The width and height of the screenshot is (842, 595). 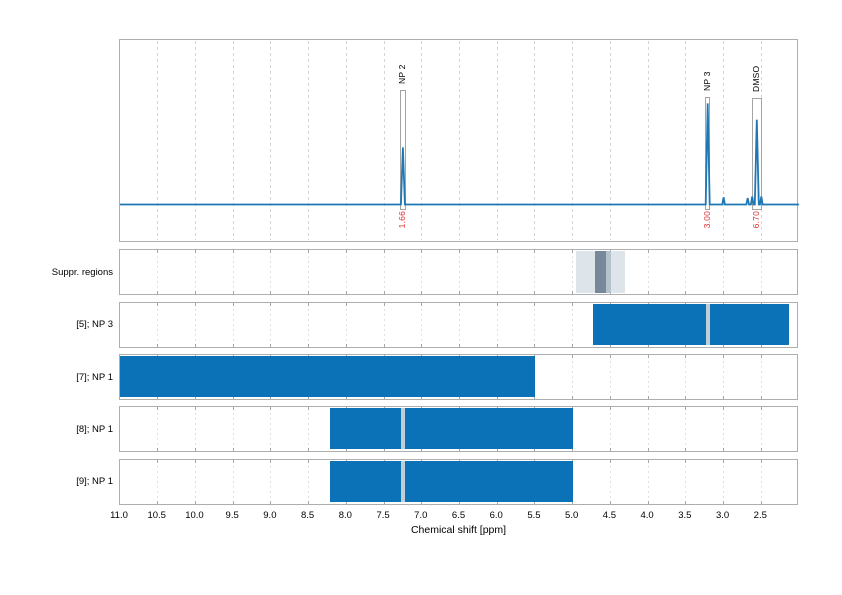 What do you see at coordinates (401, 74) in the screenshot?
I see `peak-label-text: NP 2` at bounding box center [401, 74].